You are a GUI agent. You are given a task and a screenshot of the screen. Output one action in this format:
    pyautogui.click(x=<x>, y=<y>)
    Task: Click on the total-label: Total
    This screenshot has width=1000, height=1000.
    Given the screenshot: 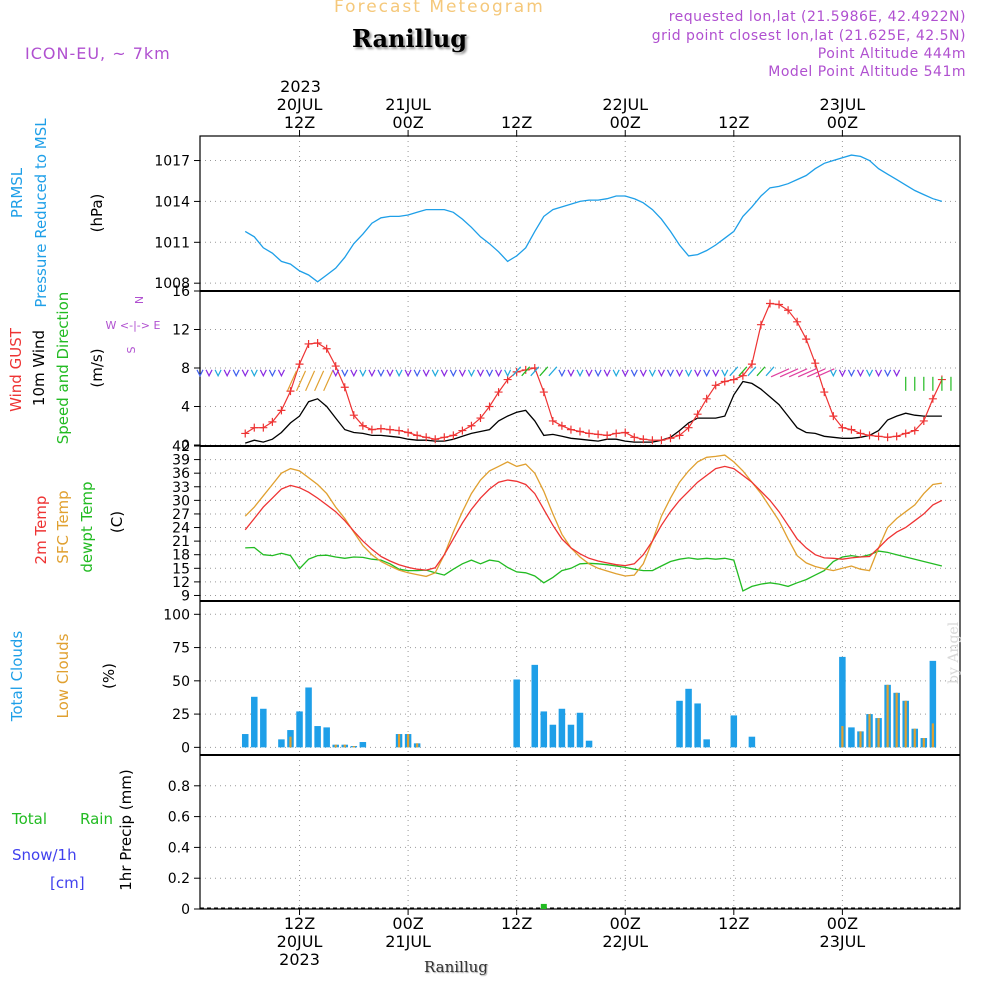 What is the action you would take?
    pyautogui.click(x=29, y=819)
    